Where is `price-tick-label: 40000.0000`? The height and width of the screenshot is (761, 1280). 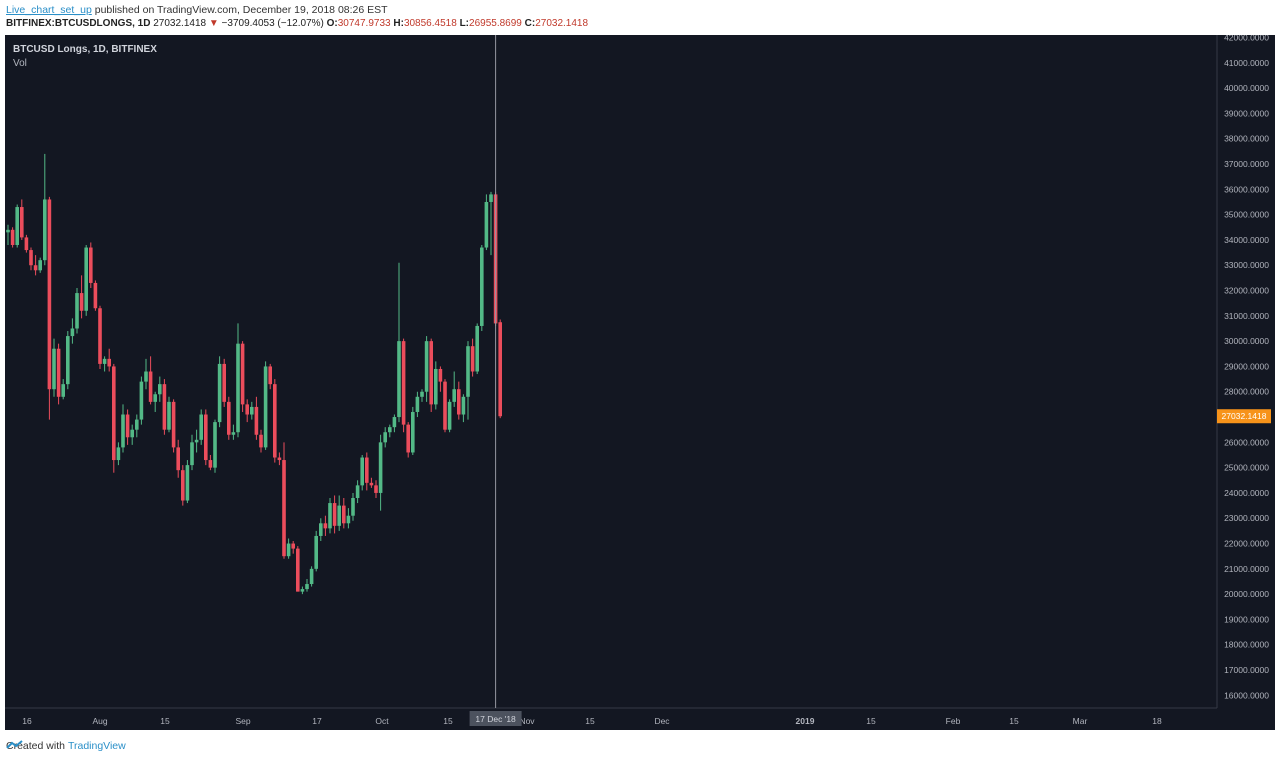
price-tick-label: 40000.0000 is located at coordinates (1246, 88).